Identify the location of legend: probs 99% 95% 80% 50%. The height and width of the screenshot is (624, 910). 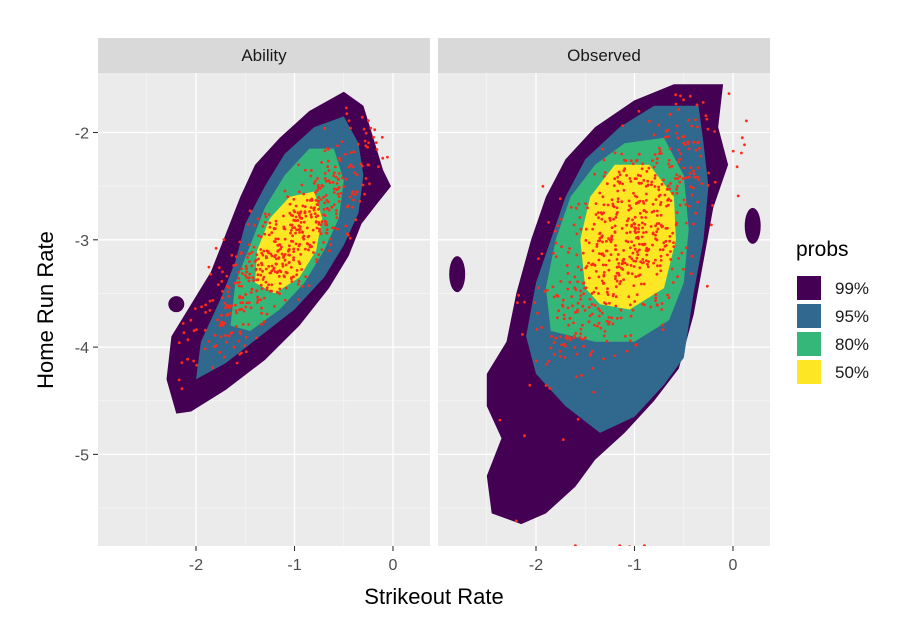
(832, 311).